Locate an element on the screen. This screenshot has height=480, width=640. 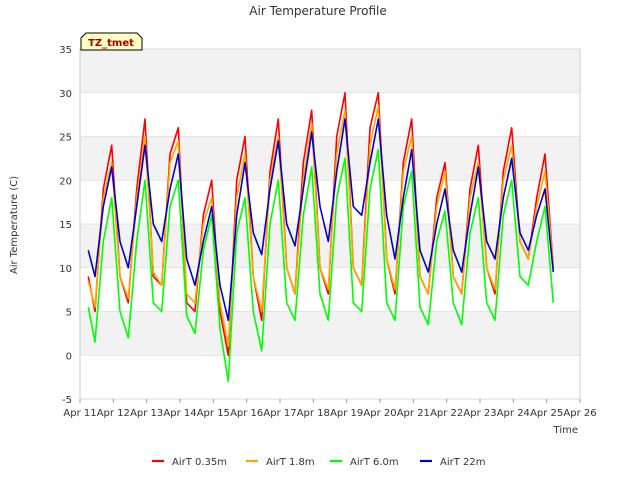
chart-title: Air Temperature Profile is located at coordinates (317, 11).